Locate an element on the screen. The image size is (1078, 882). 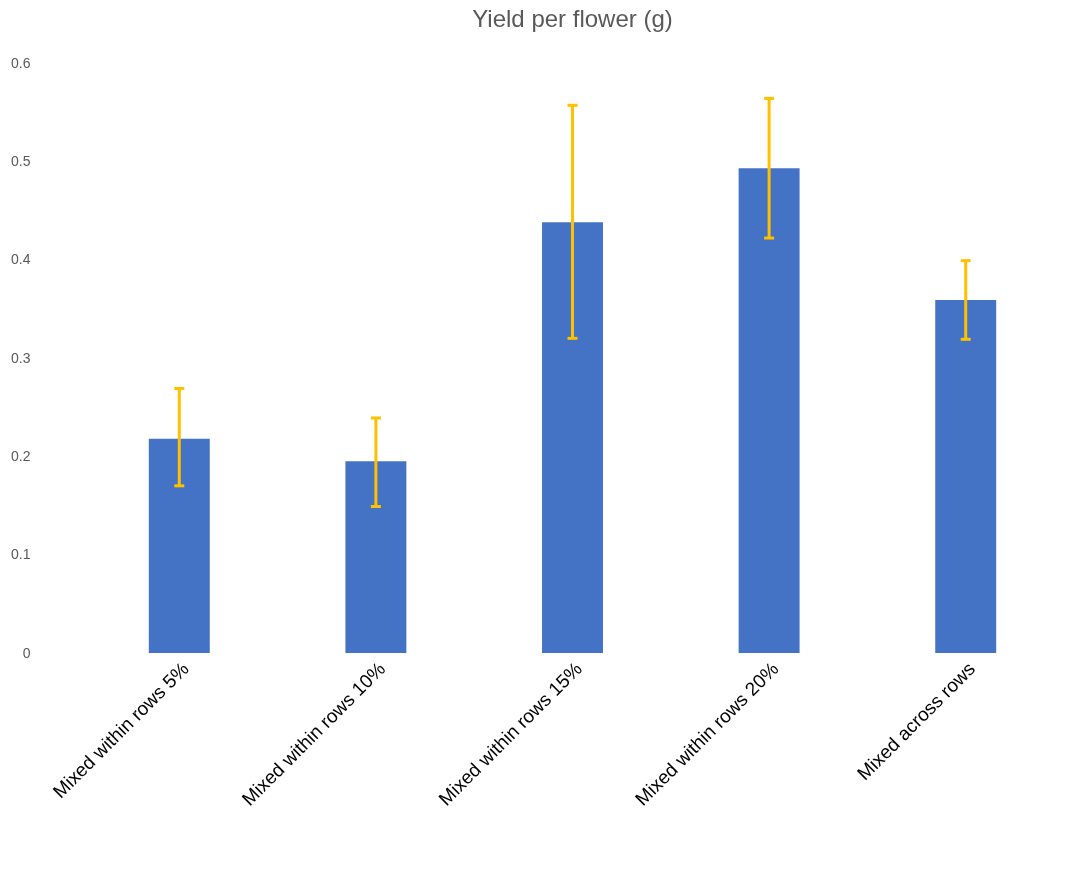
y-tick-label: 0.6 is located at coordinates (21, 62).